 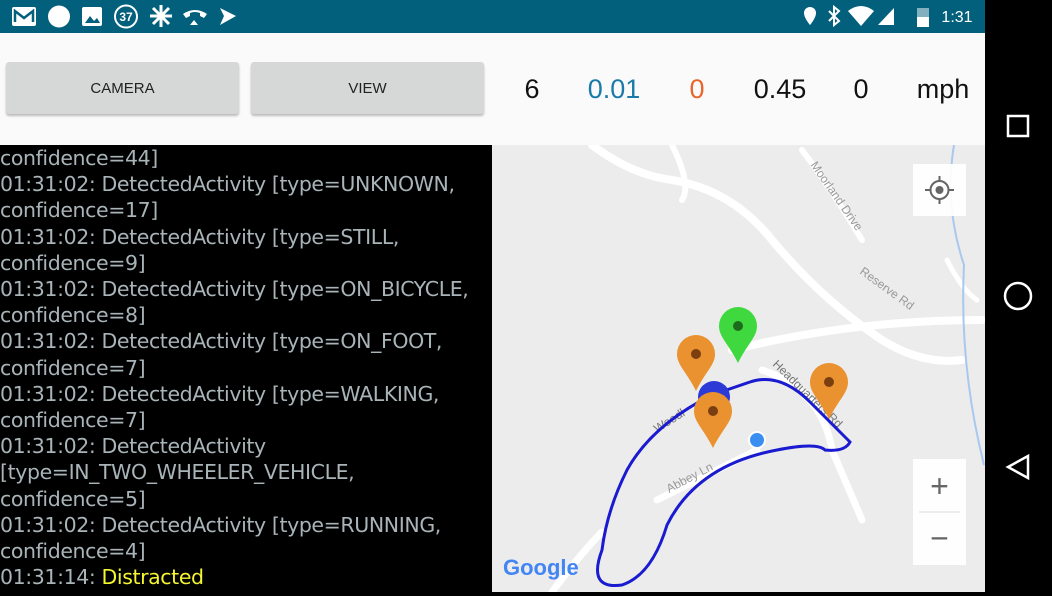 What do you see at coordinates (73, 315) in the screenshot?
I see `log-line: confidence=8]` at bounding box center [73, 315].